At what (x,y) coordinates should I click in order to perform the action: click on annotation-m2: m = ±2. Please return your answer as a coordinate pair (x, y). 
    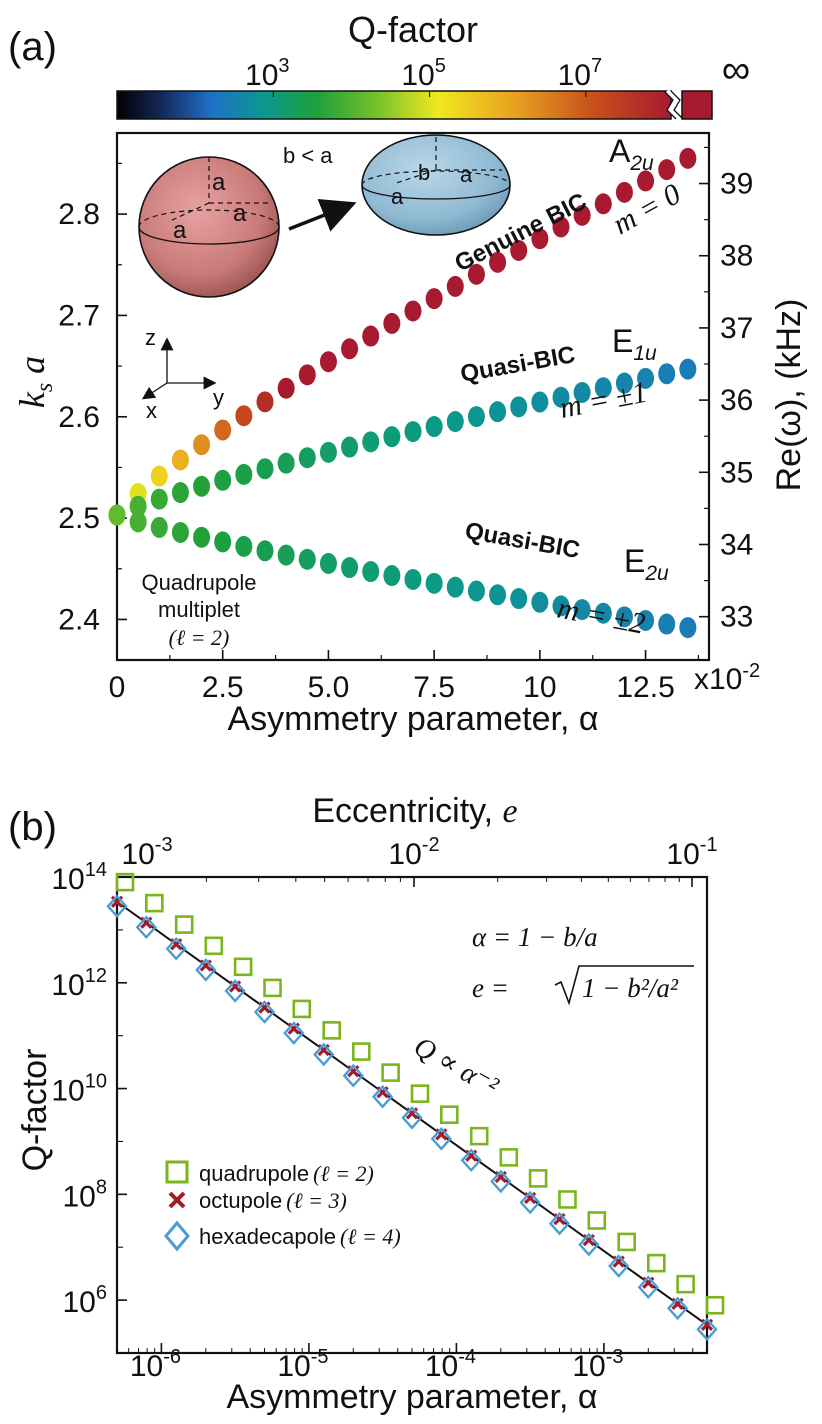
    Looking at the image, I should click on (601, 615).